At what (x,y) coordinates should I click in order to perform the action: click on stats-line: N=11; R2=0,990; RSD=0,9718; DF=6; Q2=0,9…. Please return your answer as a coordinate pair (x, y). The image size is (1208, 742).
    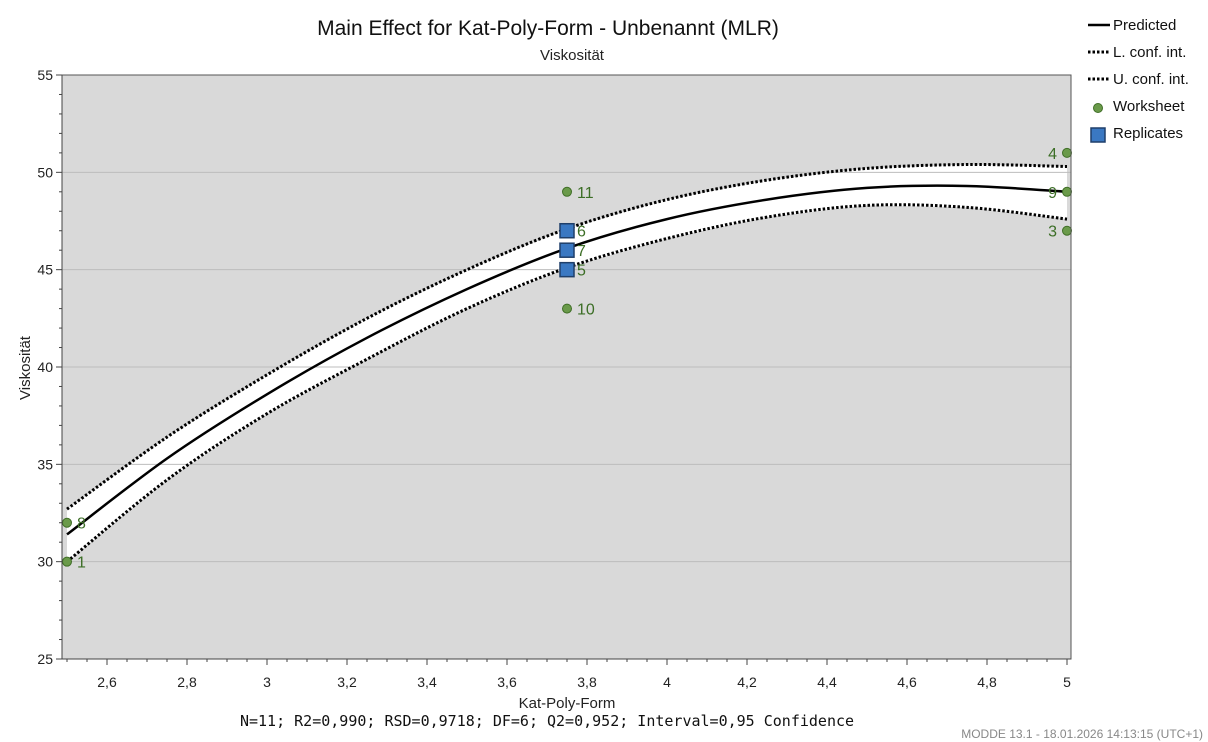
    Looking at the image, I should click on (547, 721).